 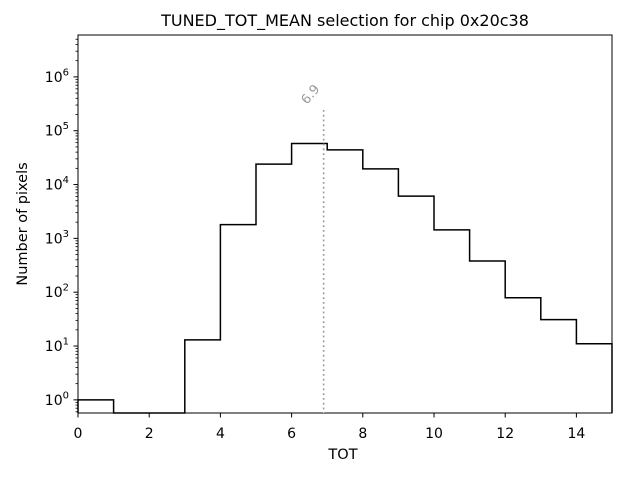 I want to click on y-tick-label: 10², so click(x=57, y=292).